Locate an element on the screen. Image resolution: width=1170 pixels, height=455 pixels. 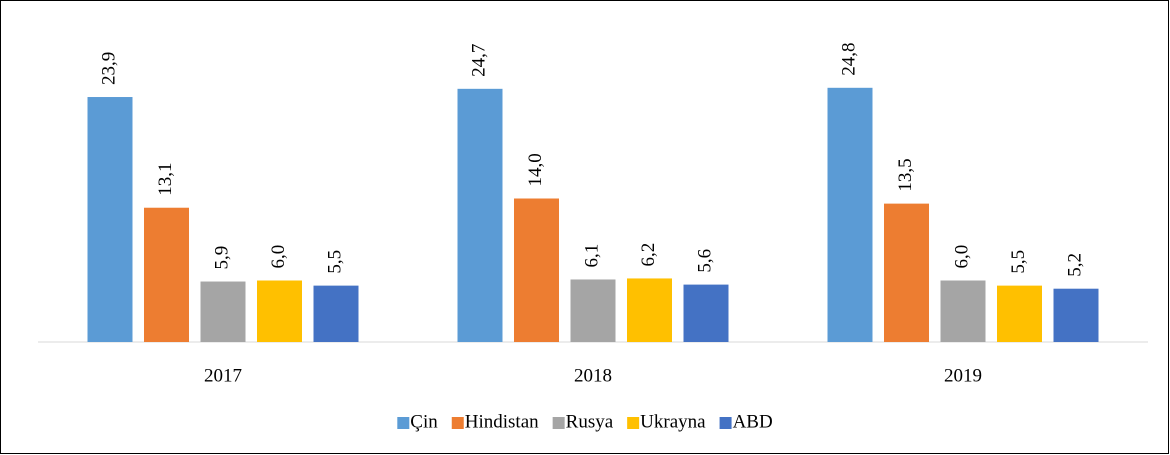
legend-label: Hindistan is located at coordinates (502, 421).